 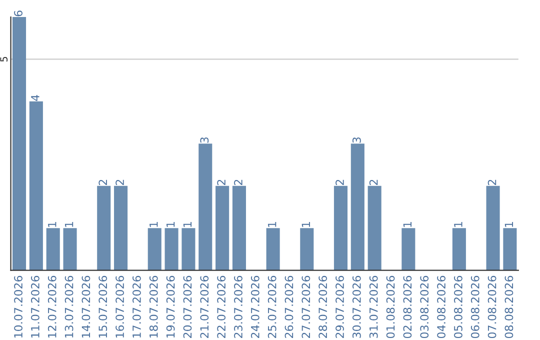 What do you see at coordinates (221, 307) in the screenshot?
I see `x-tick-label: 22.07.2026` at bounding box center [221, 307].